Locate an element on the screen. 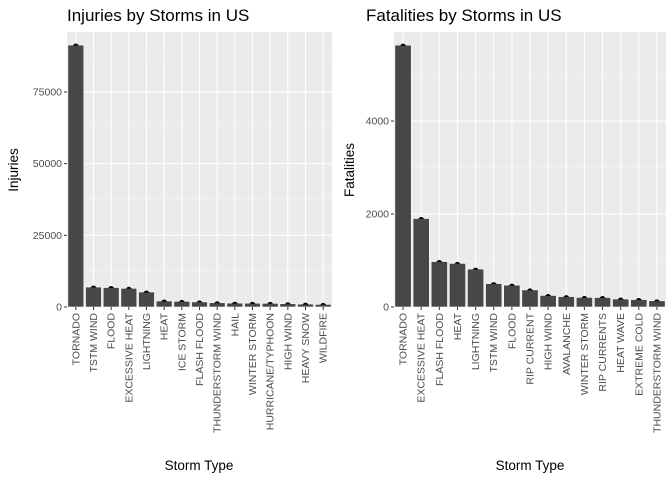 This screenshot has height=480, width=672. injuries-x-tick-label: ICE STORM is located at coordinates (182, 342).